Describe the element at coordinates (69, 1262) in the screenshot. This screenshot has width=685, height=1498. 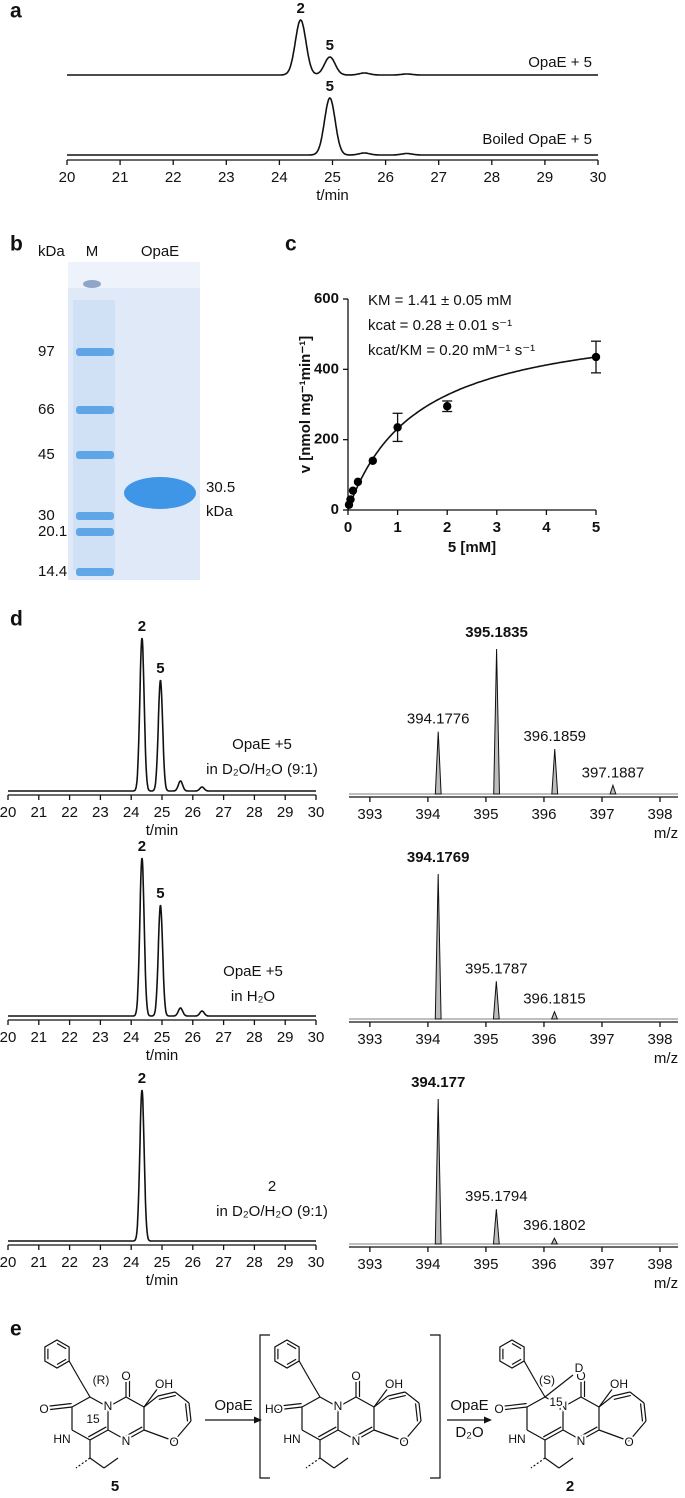
I see `x-tick-label: 22` at that location.